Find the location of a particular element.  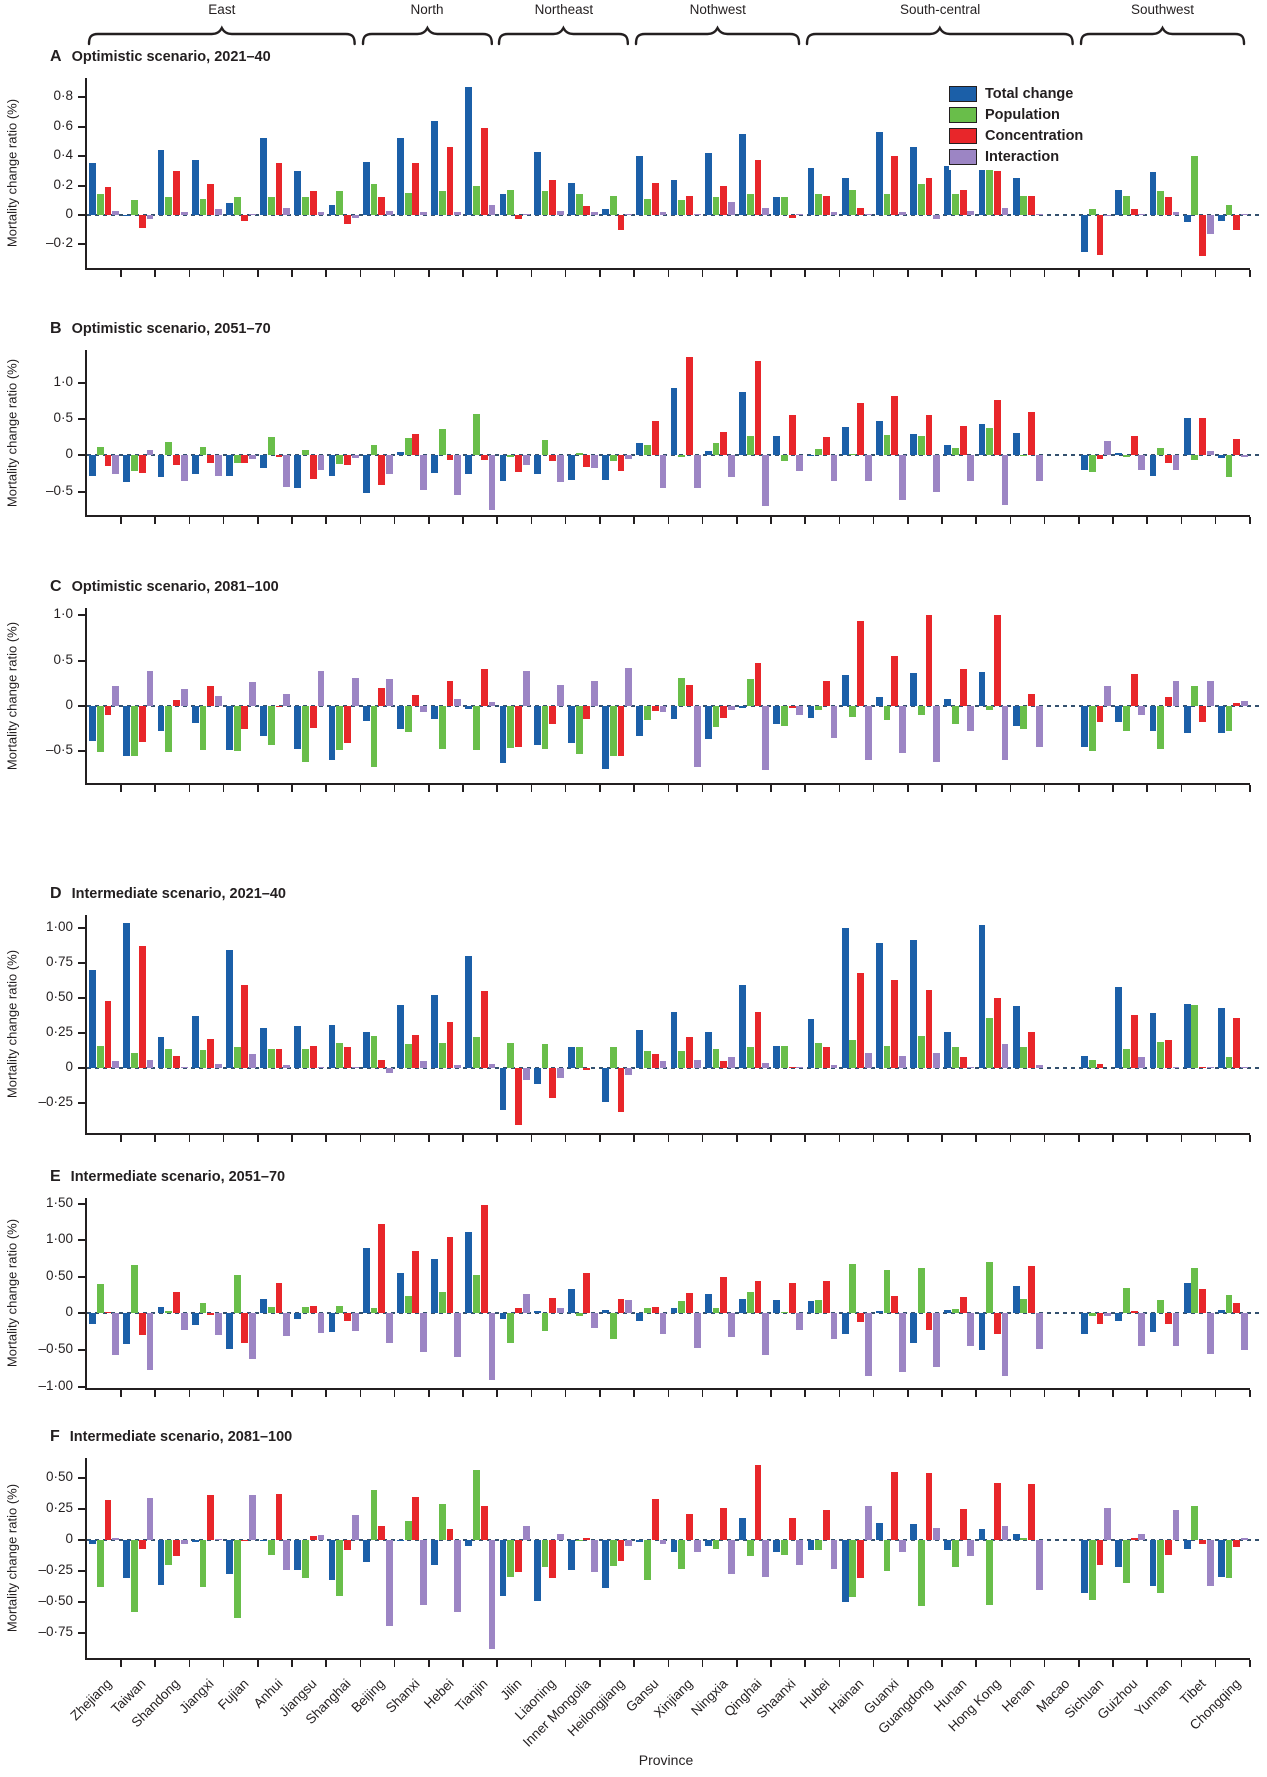

y-tick-label: 0·50 is located at coordinates (59, 1476).